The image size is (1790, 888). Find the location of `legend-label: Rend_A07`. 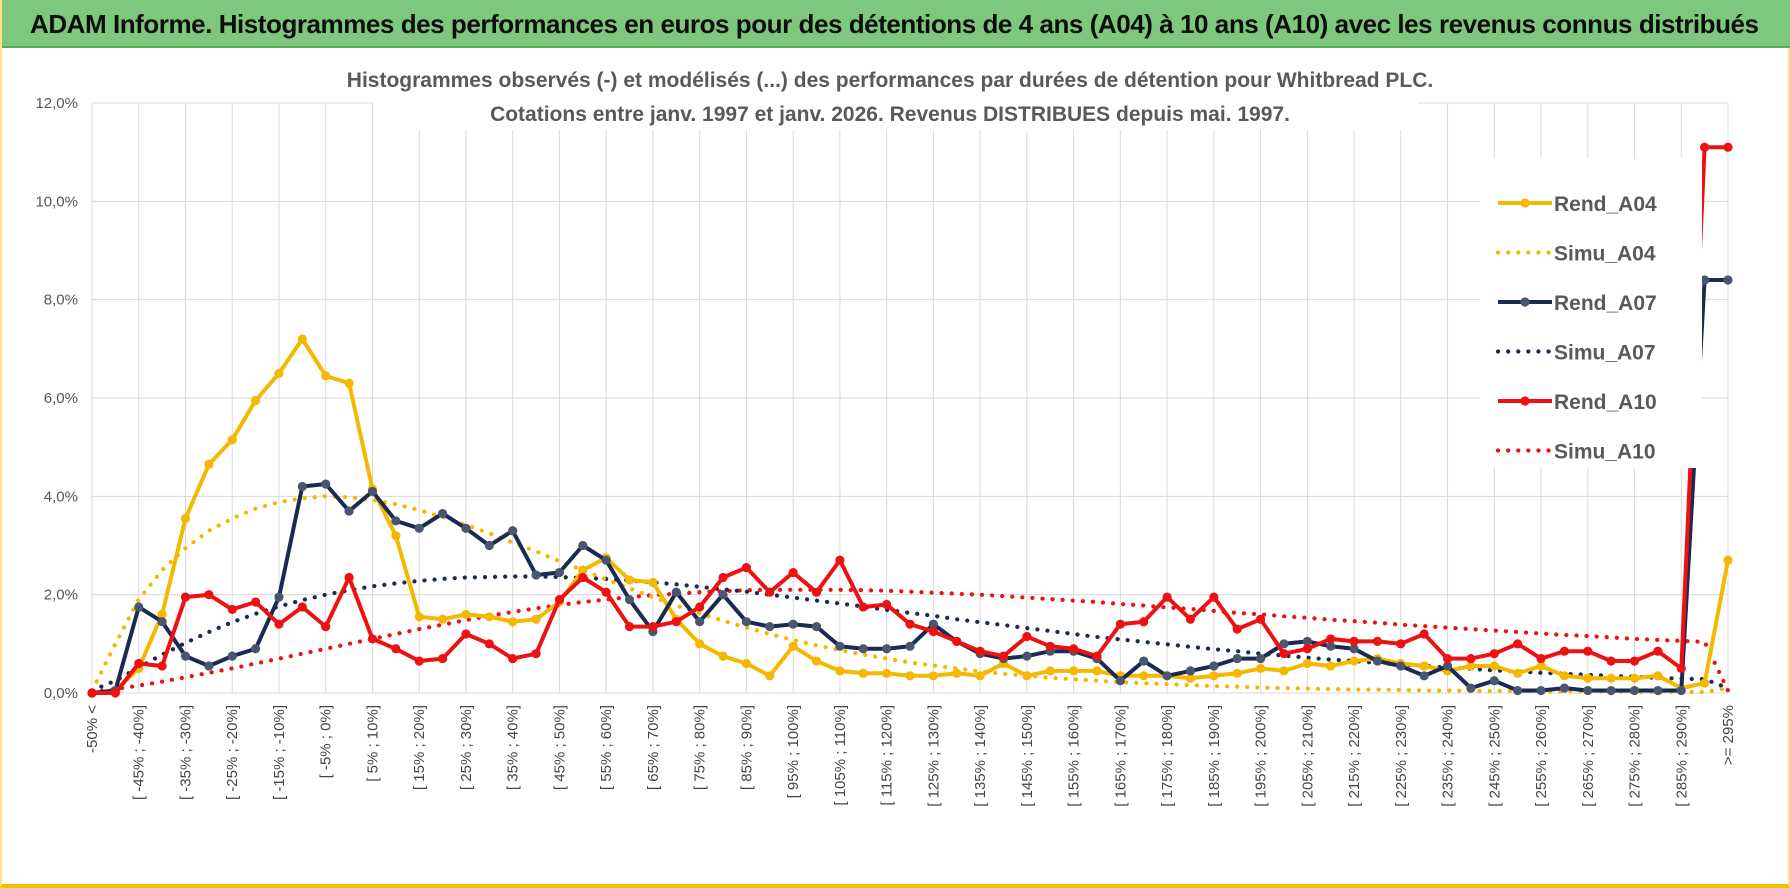

legend-label: Rend_A07 is located at coordinates (1605, 303).